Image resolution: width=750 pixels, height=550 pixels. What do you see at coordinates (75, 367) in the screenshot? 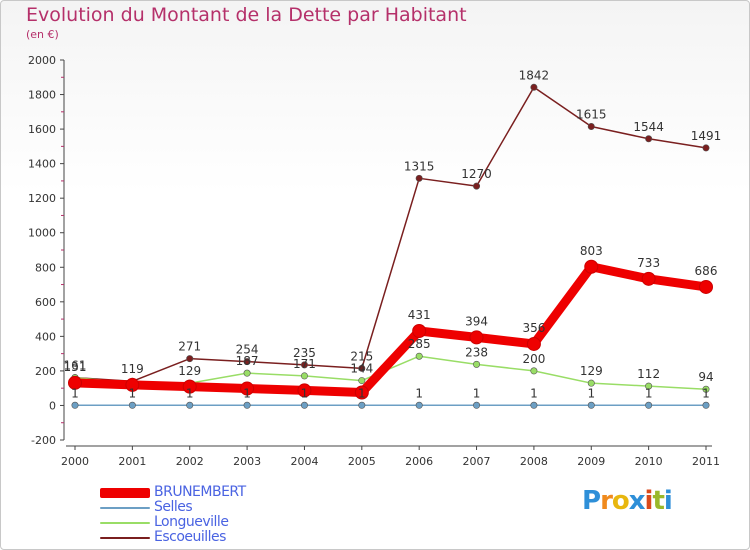
I see `data-label-brunembert: 131` at bounding box center [75, 367].